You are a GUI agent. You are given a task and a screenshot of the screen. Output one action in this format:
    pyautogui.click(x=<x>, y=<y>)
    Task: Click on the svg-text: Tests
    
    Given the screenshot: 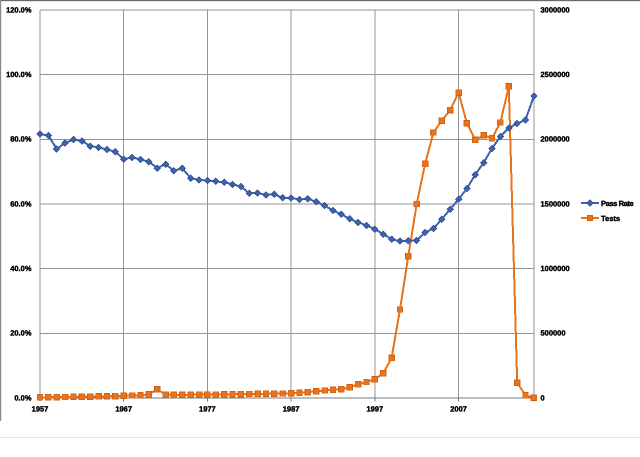 What is the action you would take?
    pyautogui.click(x=610, y=218)
    